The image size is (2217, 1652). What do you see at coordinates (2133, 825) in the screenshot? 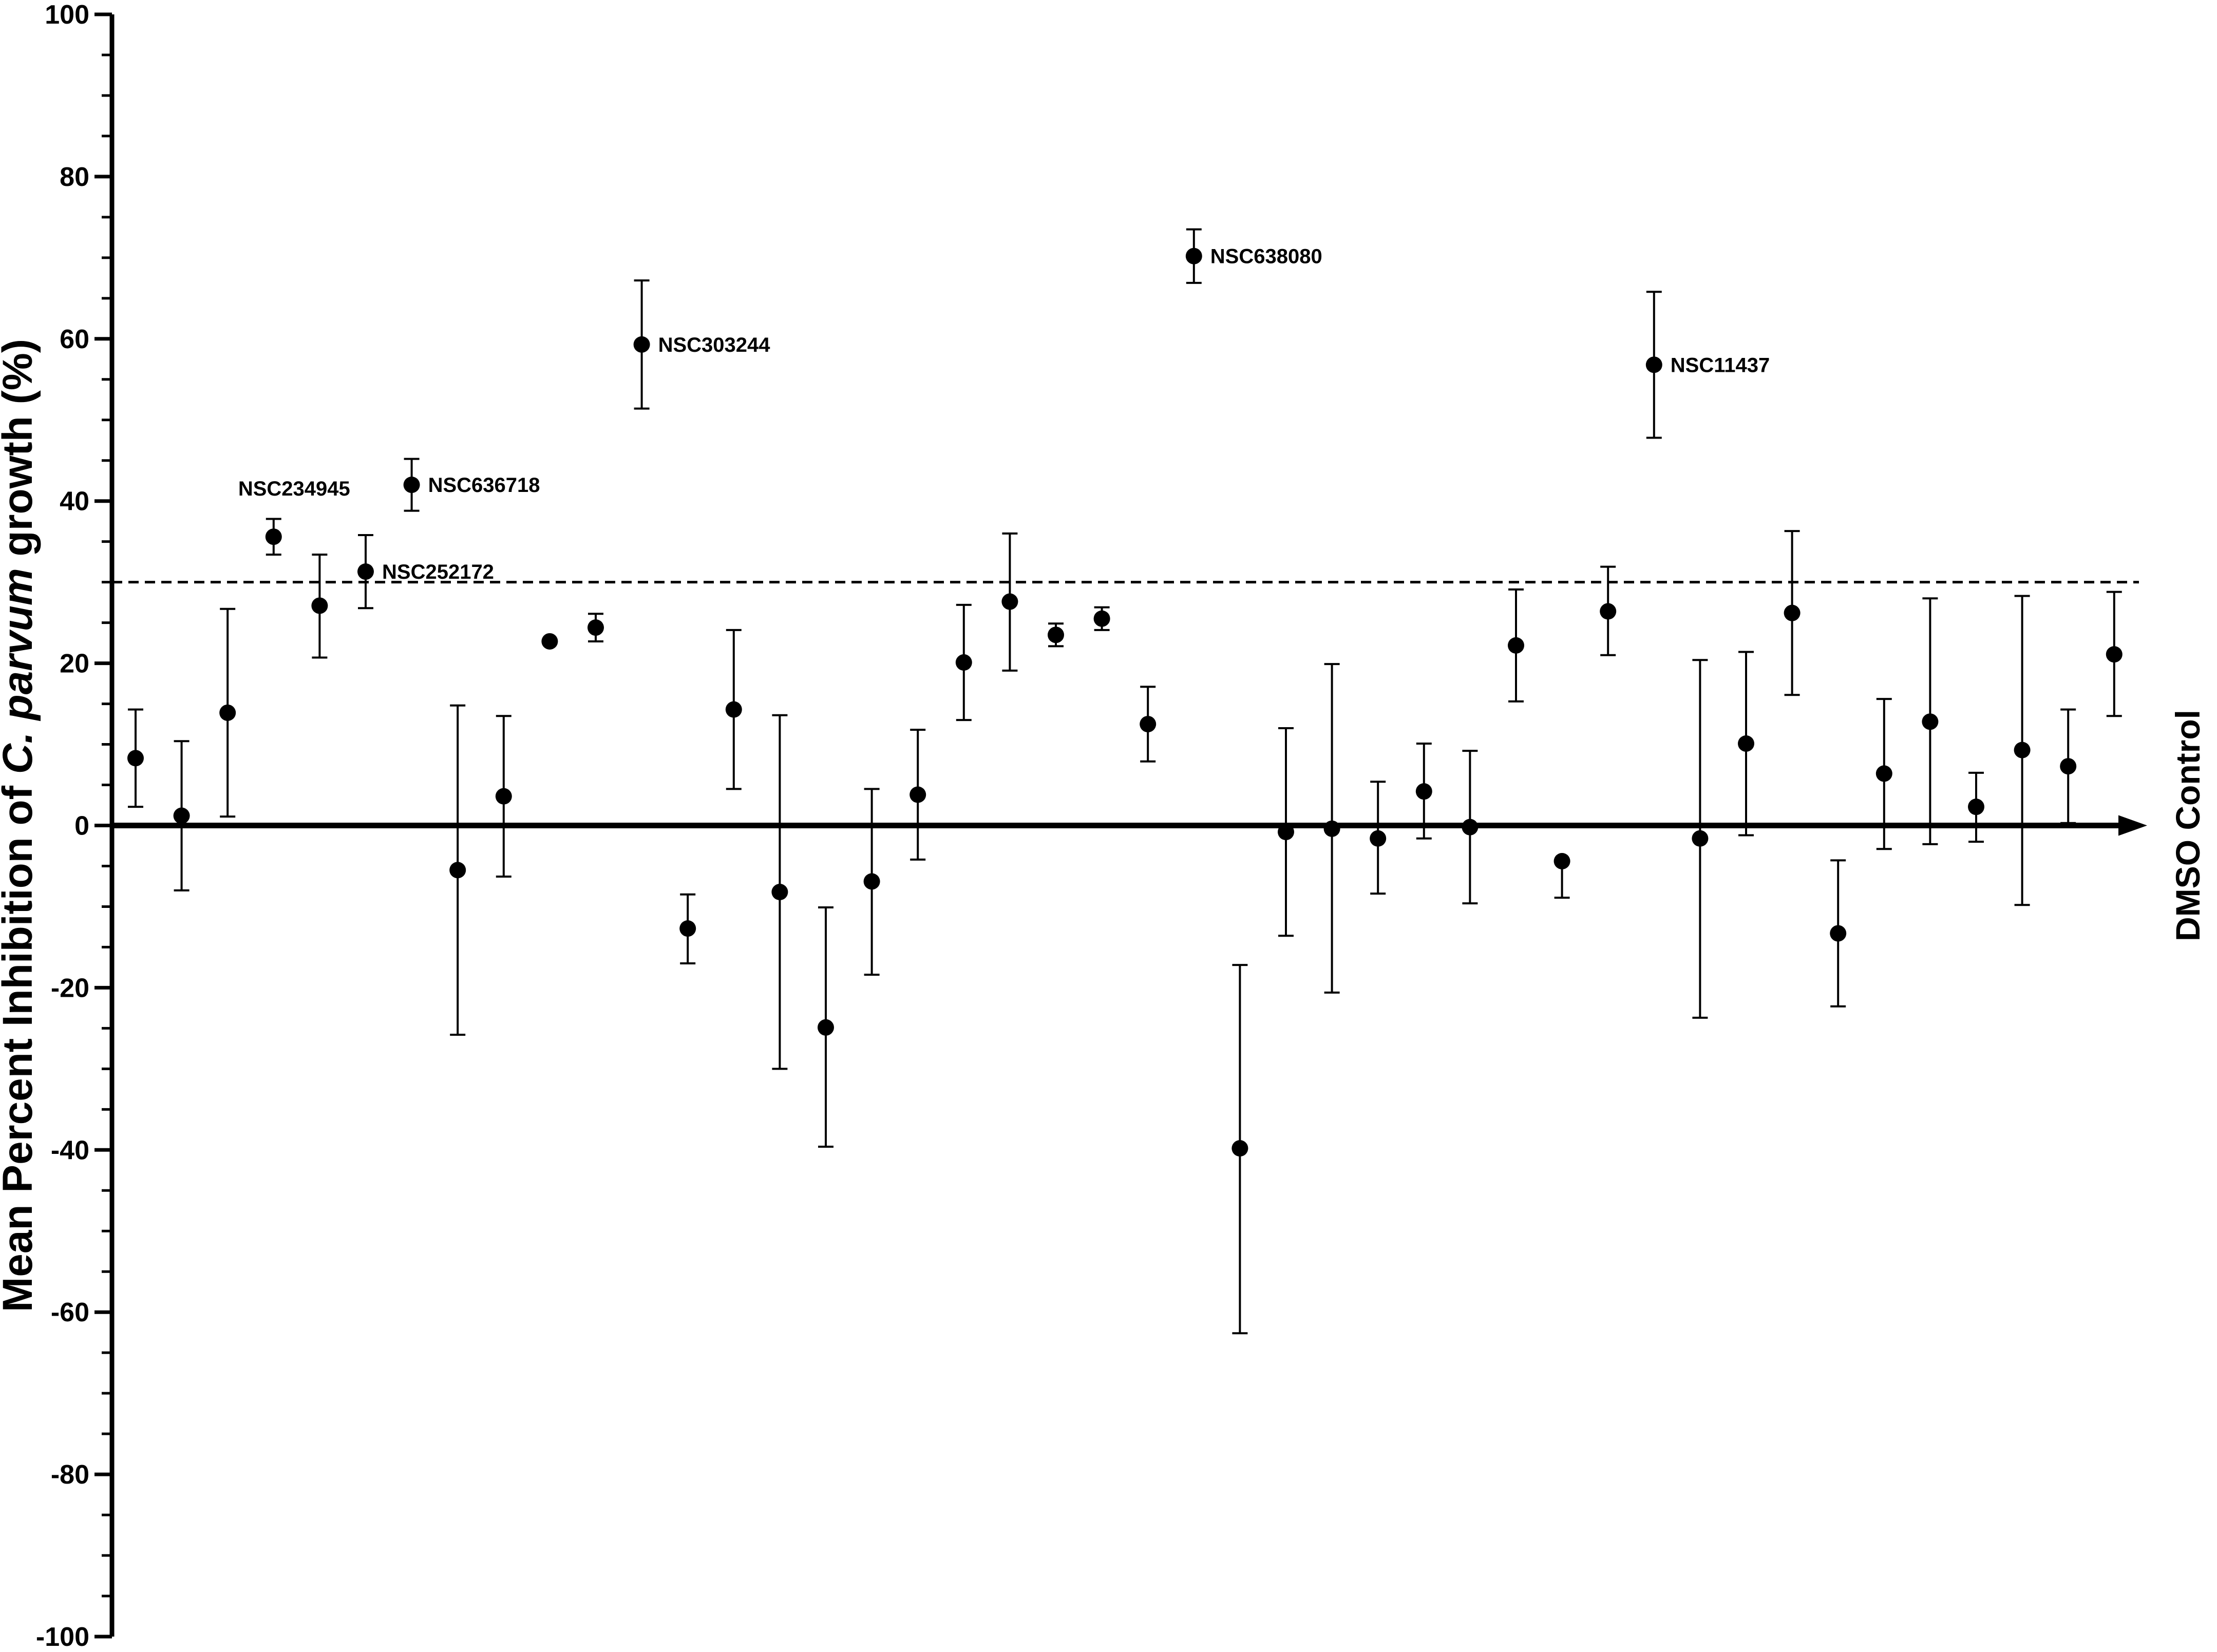
I see `control-arrow` at bounding box center [2133, 825].